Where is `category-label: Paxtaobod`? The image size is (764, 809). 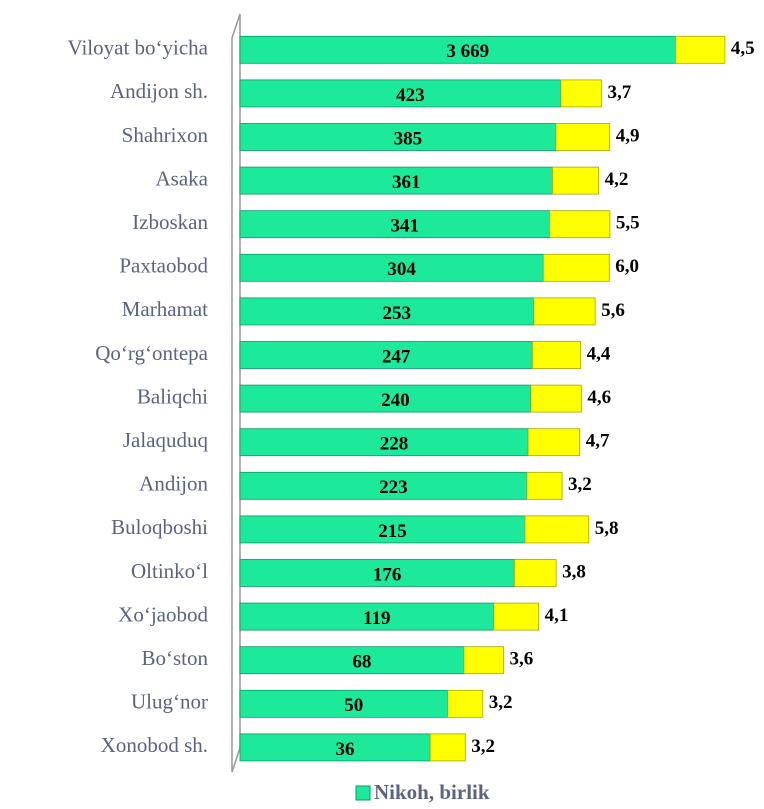
category-label: Paxtaobod is located at coordinates (163, 266).